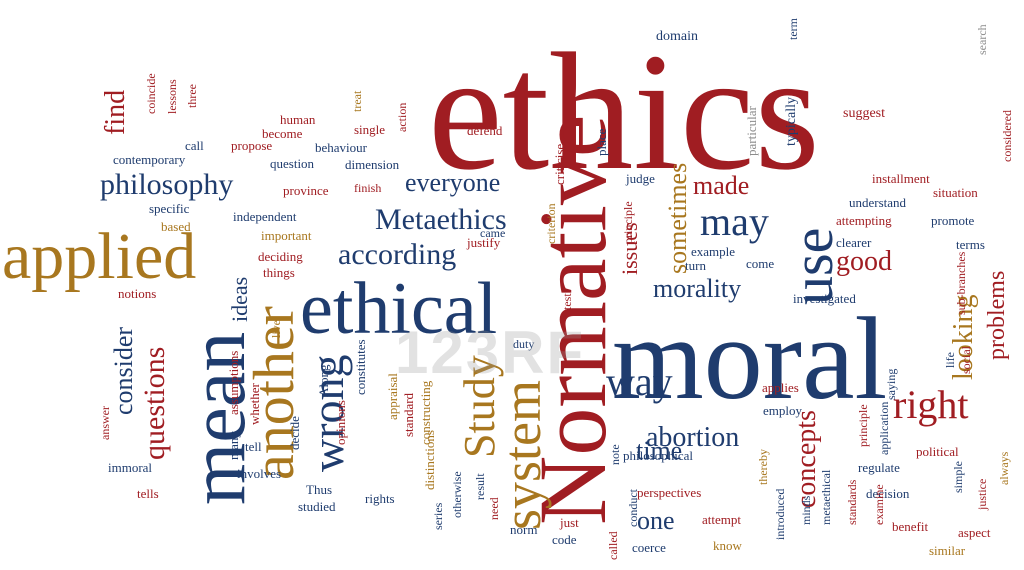  I want to click on cloud-word: find, so click(115, 112).